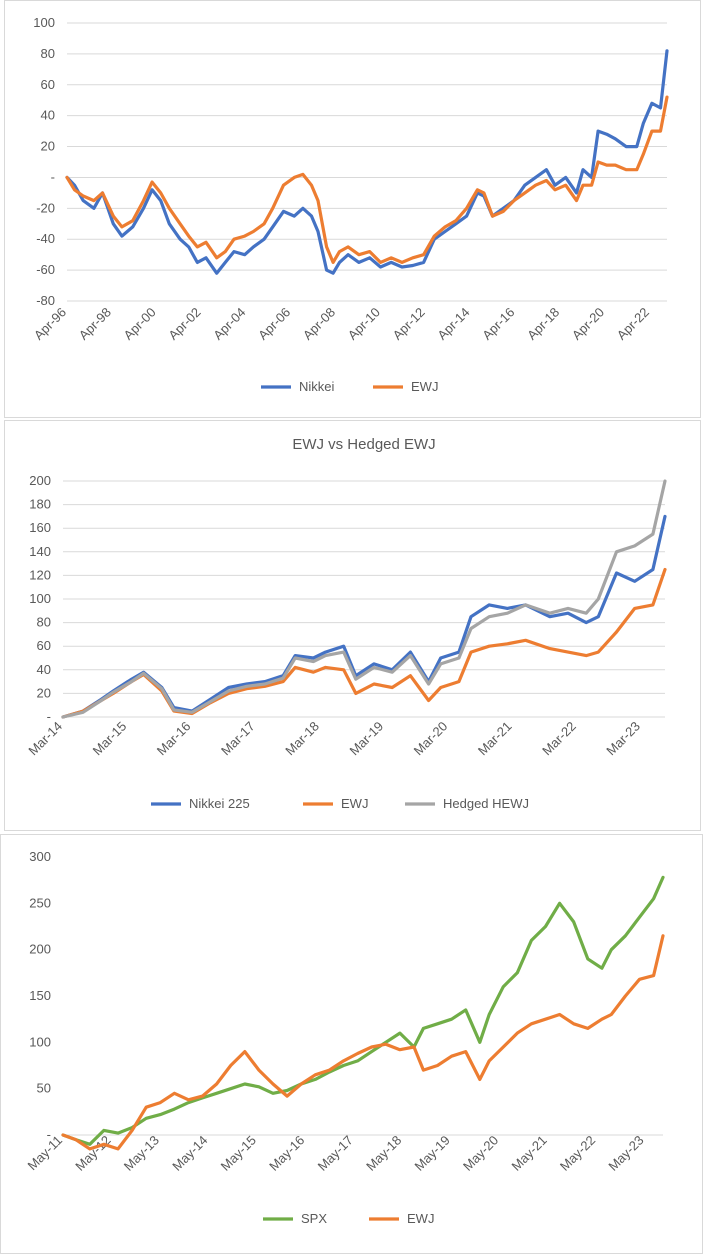 The image size is (703, 1255). What do you see at coordinates (409, 324) in the screenshot?
I see `x-tick-label: Apr-12` at bounding box center [409, 324].